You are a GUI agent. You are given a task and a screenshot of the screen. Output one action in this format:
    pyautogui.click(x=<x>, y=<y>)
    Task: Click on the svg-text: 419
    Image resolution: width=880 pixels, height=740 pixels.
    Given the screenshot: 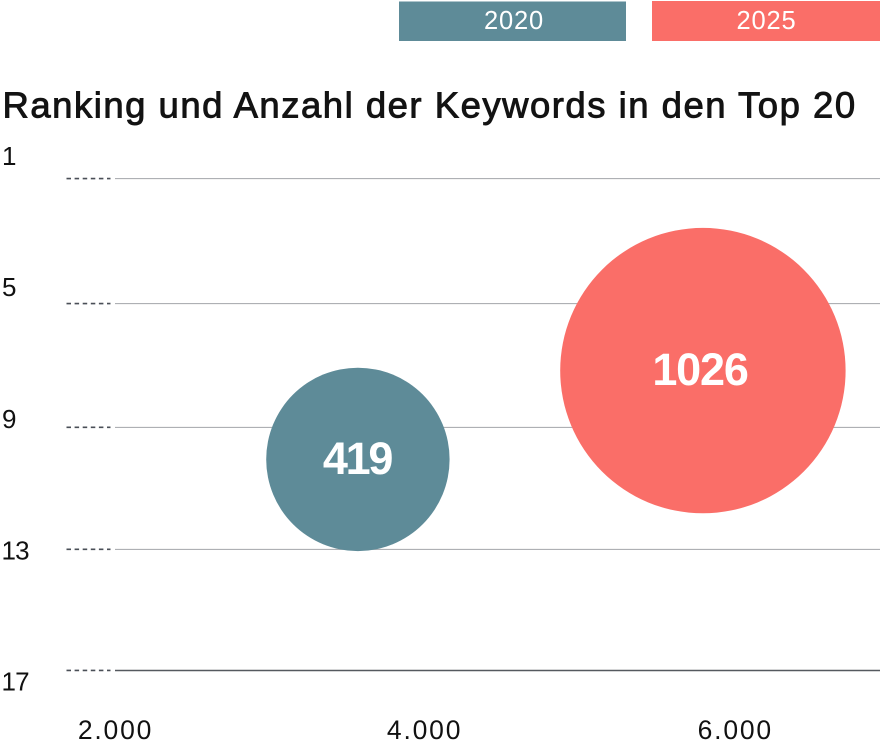 What is the action you would take?
    pyautogui.click(x=357, y=458)
    